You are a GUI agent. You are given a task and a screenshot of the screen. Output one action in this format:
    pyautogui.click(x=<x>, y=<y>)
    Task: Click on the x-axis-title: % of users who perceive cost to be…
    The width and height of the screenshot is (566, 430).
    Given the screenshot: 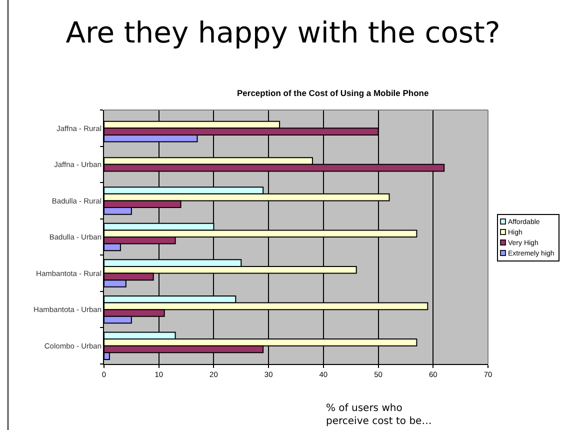 What is the action you would take?
    pyautogui.click(x=379, y=415)
    